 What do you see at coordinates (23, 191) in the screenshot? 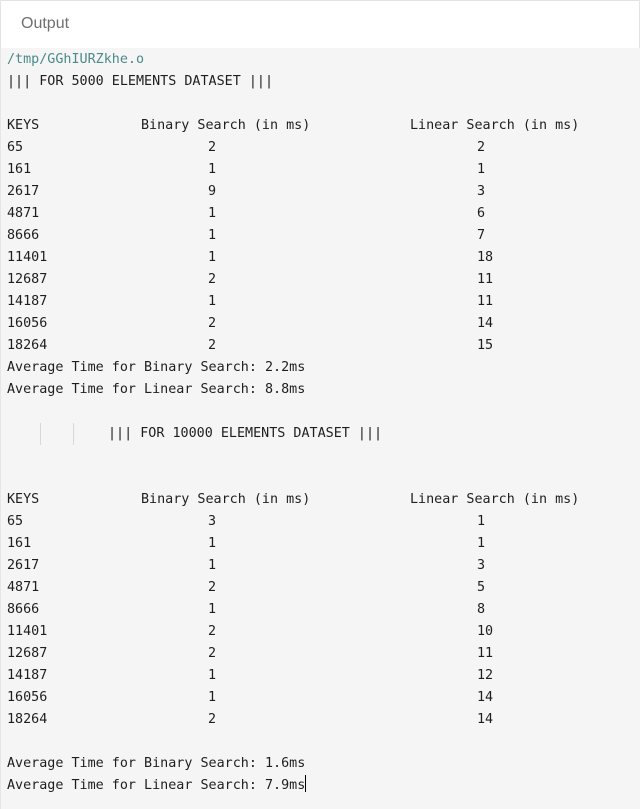
I see `dataset1-row-key: 2617` at bounding box center [23, 191].